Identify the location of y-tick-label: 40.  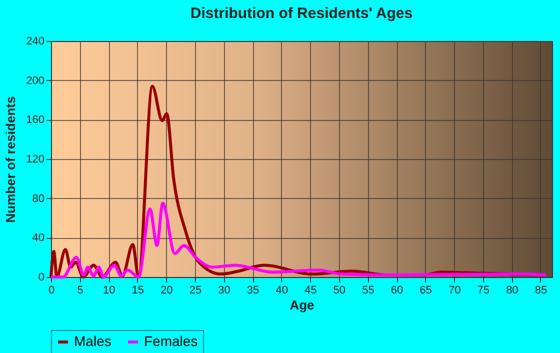
(38, 238).